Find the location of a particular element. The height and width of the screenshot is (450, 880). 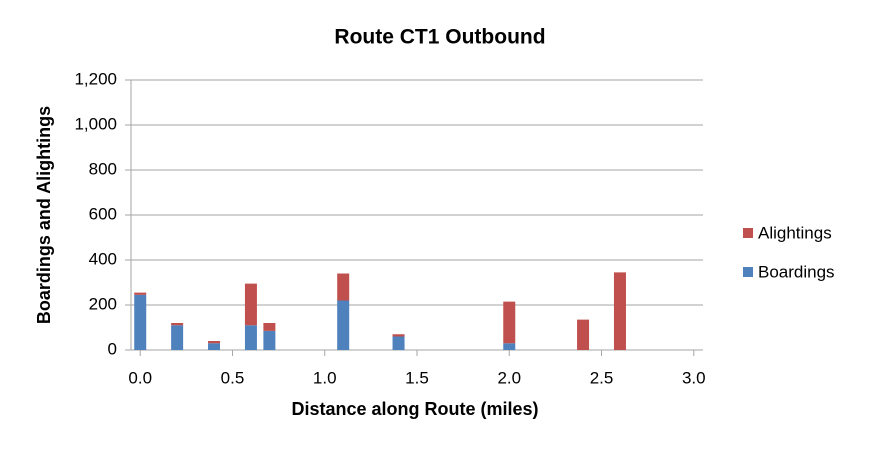

y-tick-label: 1,200 is located at coordinates (95, 78).